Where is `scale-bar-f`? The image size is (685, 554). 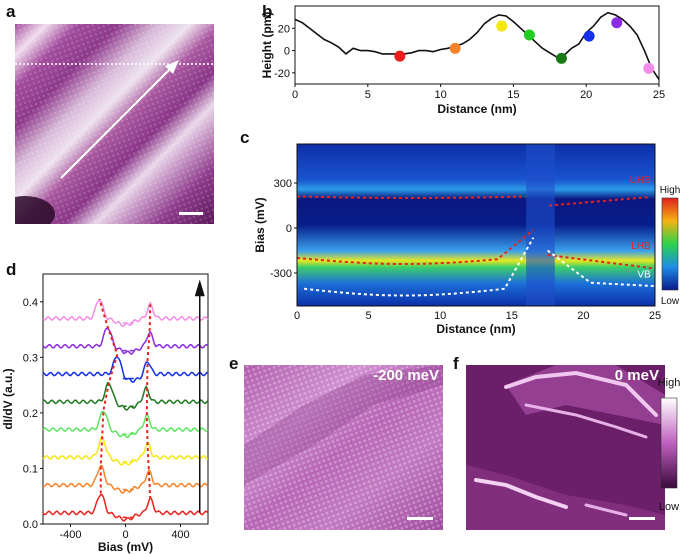 scale-bar-f is located at coordinates (642, 518).